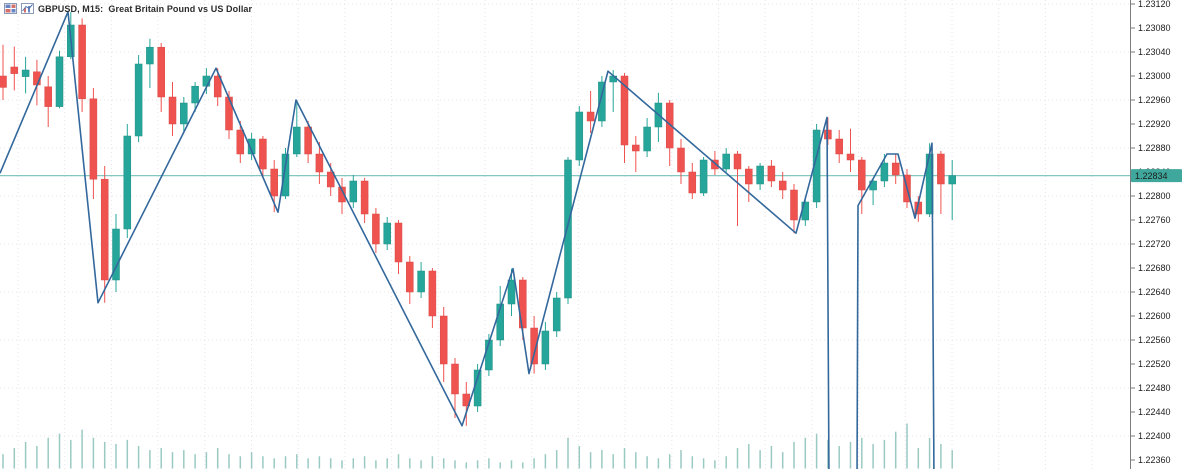  What do you see at coordinates (1154, 124) in the screenshot?
I see `axis-label: 1.22920` at bounding box center [1154, 124].